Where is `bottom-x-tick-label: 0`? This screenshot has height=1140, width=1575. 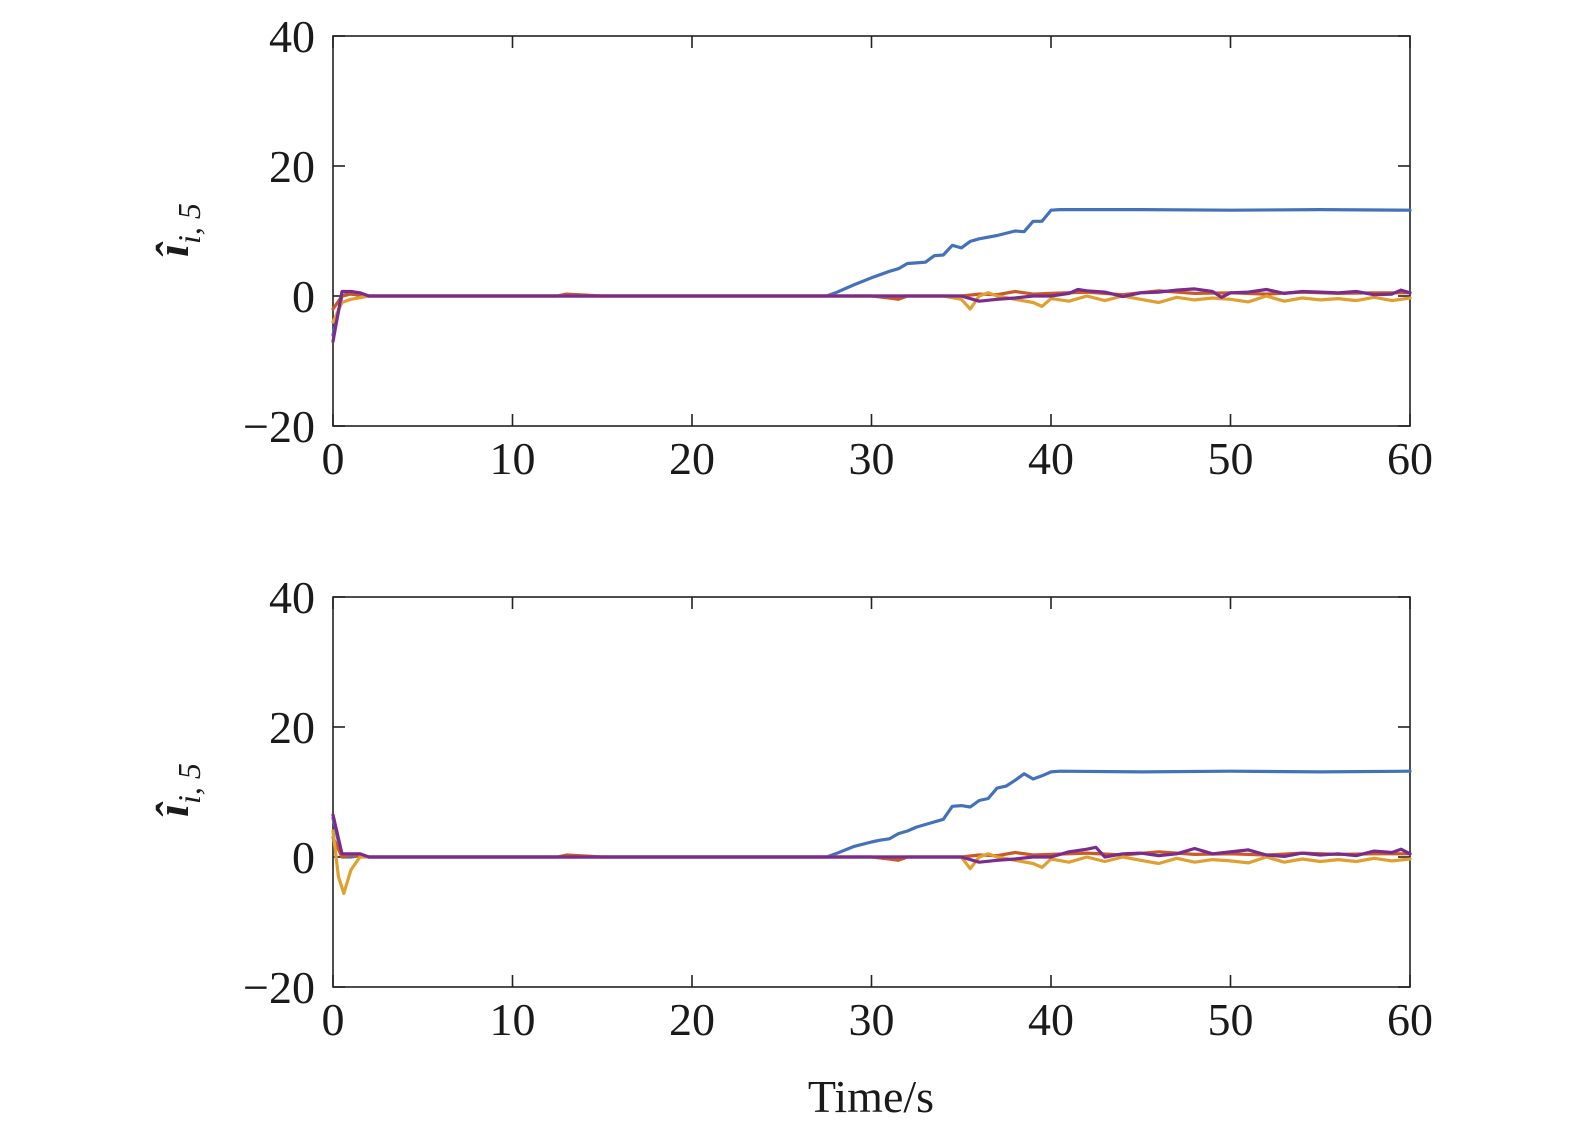 bottom-x-tick-label: 0 is located at coordinates (333, 1019).